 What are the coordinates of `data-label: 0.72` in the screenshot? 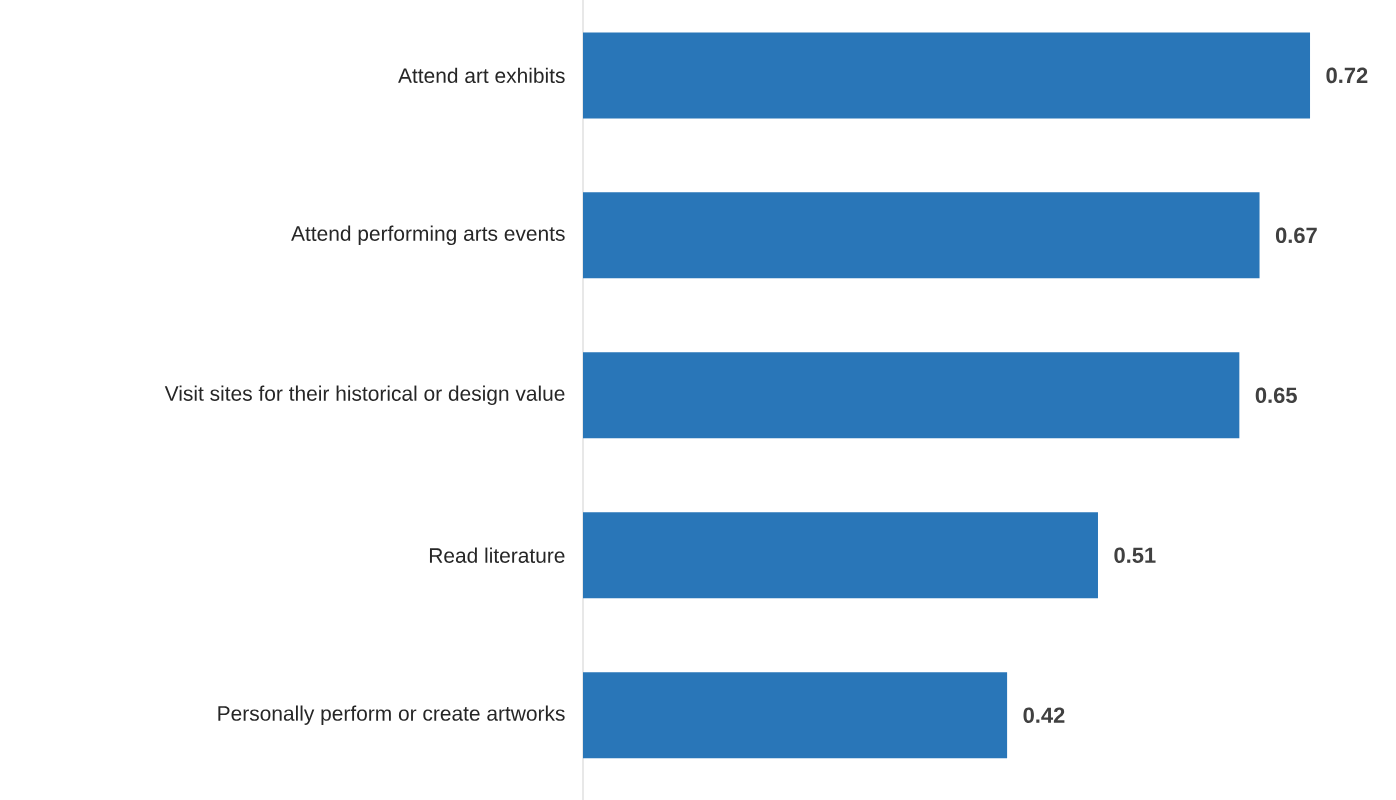 It's located at (1347, 75).